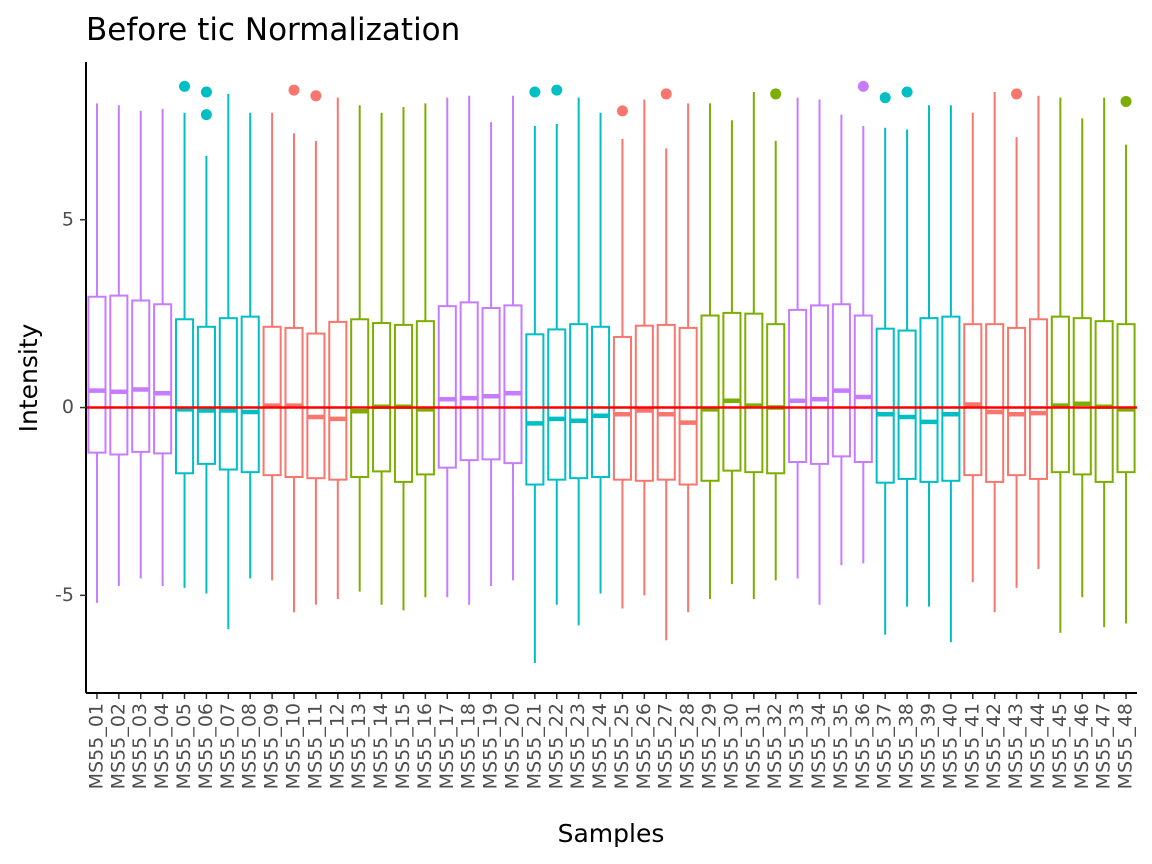  I want to click on x-tick-label: MS55_32, so click(775, 746).